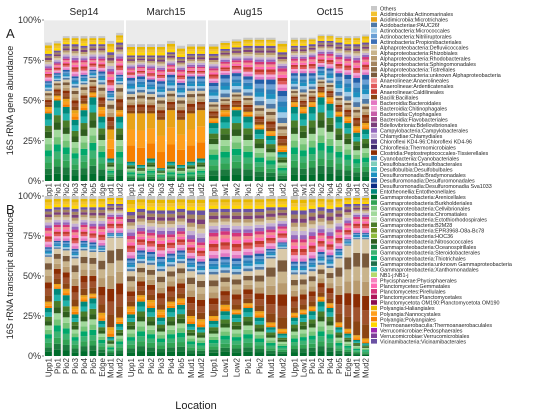 The image size is (550, 414). Describe the element at coordinates (57, 190) in the screenshot. I see `x-tick-label: Pio1` at that location.